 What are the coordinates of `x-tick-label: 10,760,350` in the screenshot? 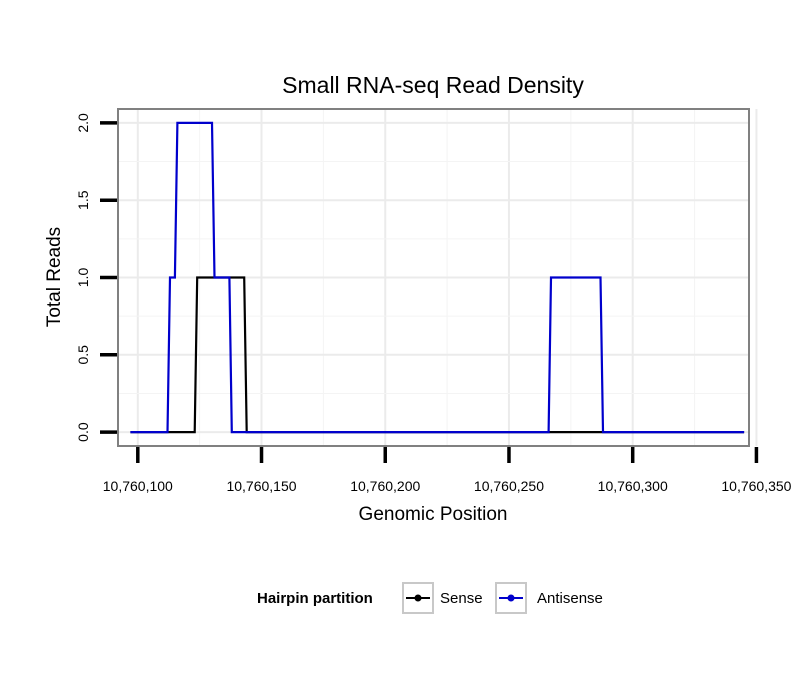 It's located at (756, 486).